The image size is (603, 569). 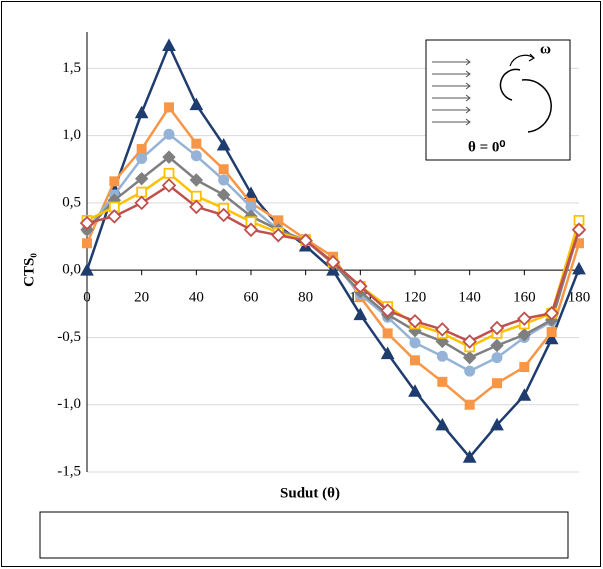 I want to click on x-tick-label: 60, so click(x=251, y=298).